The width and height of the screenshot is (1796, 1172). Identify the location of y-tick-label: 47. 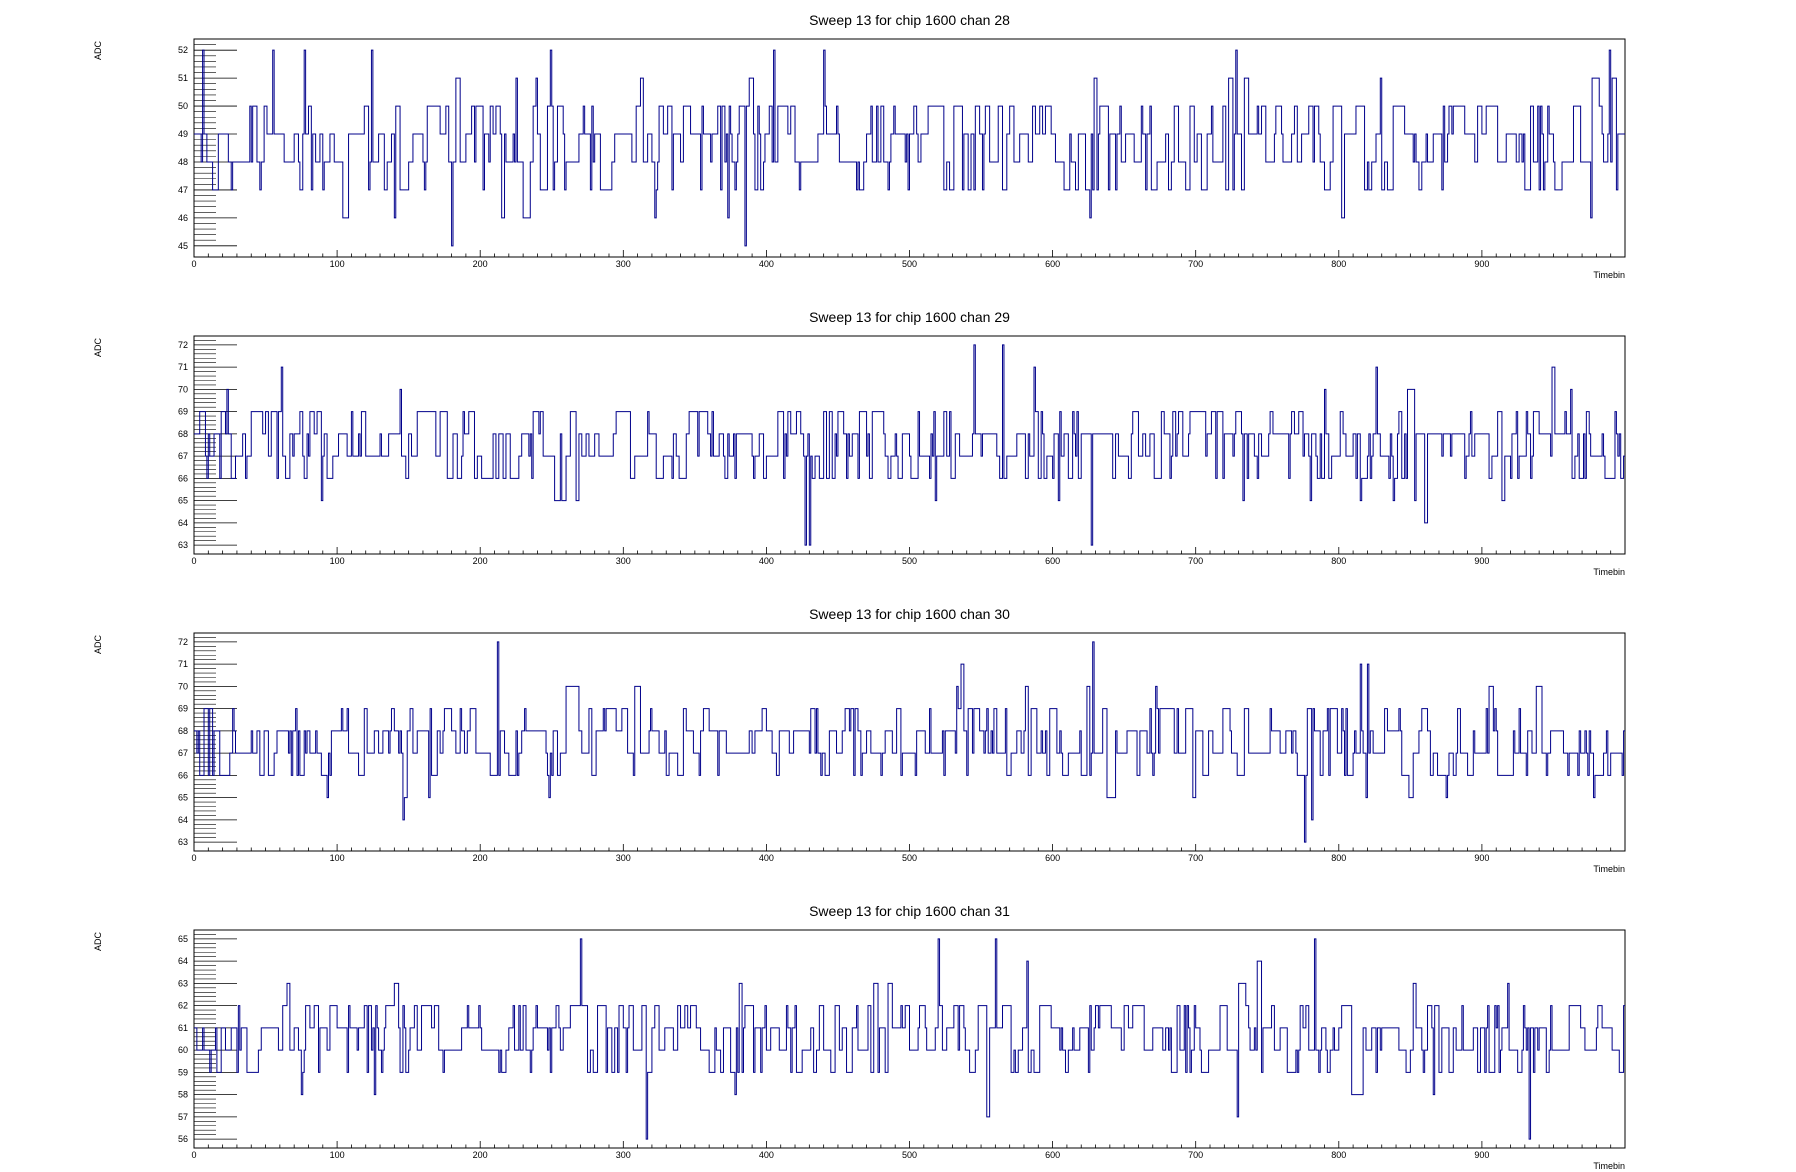
(183, 190).